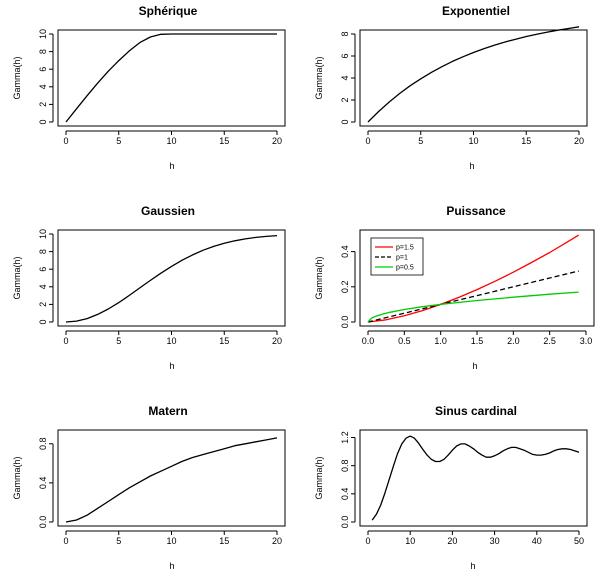  Describe the element at coordinates (586, 341) in the screenshot. I see `x-tick-label: 3.0` at that location.